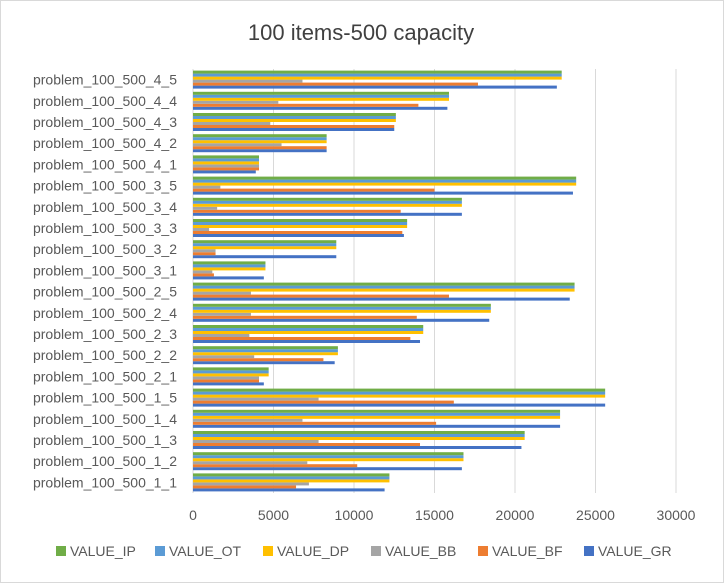  What do you see at coordinates (105, 101) in the screenshot?
I see `category-label: problem_100_500_4_4` at bounding box center [105, 101].